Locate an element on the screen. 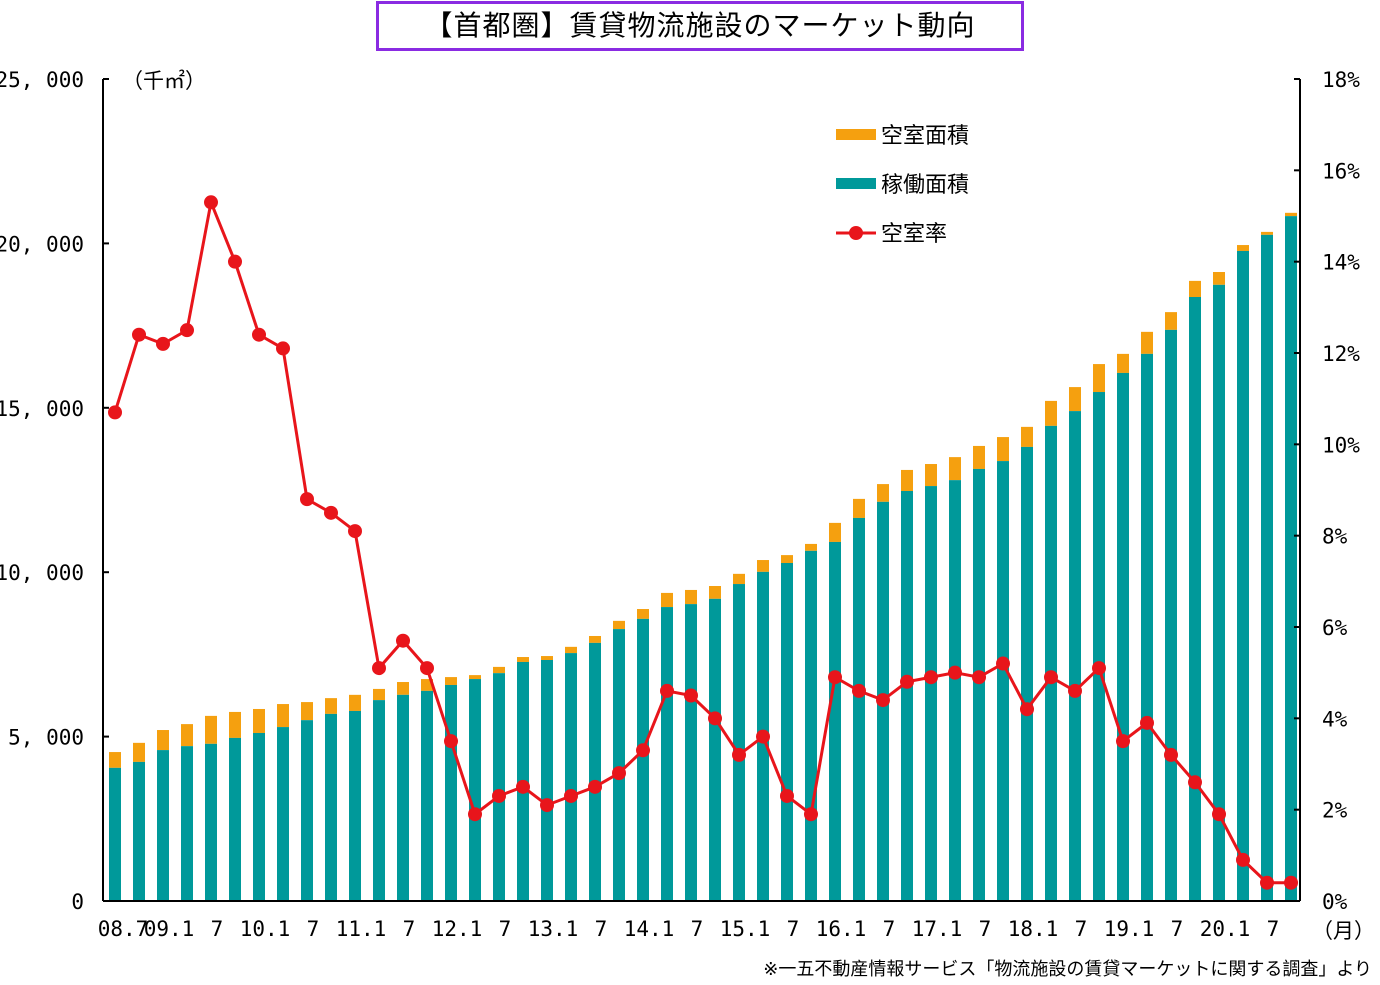 The image size is (1380, 985). left-tick-label: 20, 000 is located at coordinates (42, 244).